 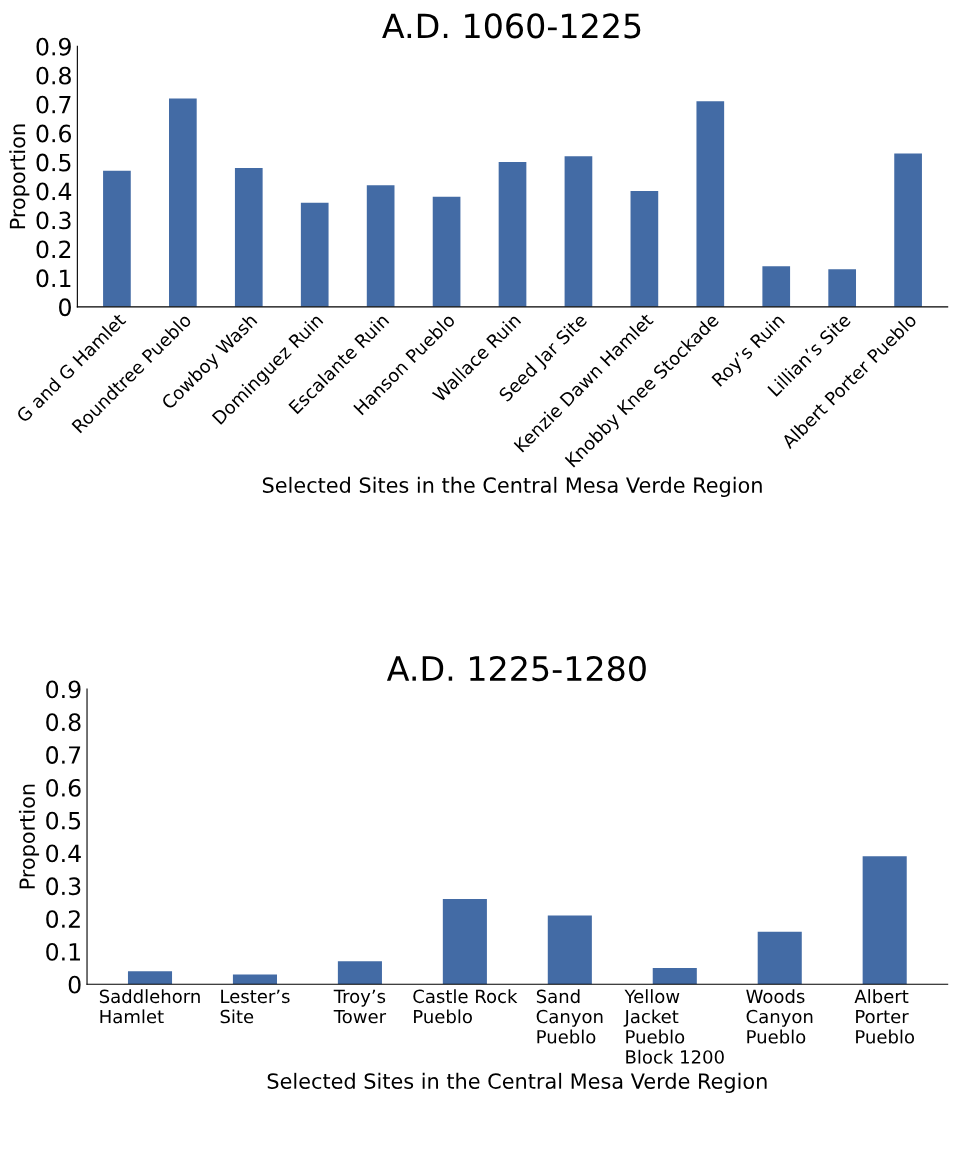 What do you see at coordinates (149, 1006) in the screenshot?
I see `x-tick-label: Saddlehorn Hamlet` at bounding box center [149, 1006].